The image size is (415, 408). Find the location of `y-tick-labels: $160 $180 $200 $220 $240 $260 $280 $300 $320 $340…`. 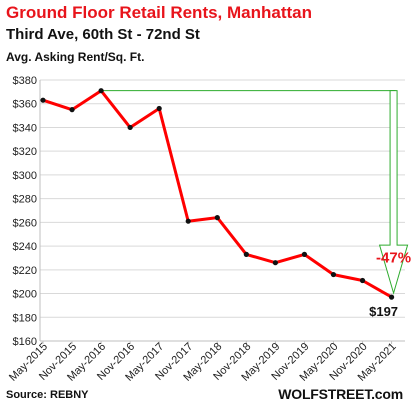

y-tick-labels: $160 $180 $200 $220 $240 $260 $280 $300 $320 $340… is located at coordinates (25, 211).